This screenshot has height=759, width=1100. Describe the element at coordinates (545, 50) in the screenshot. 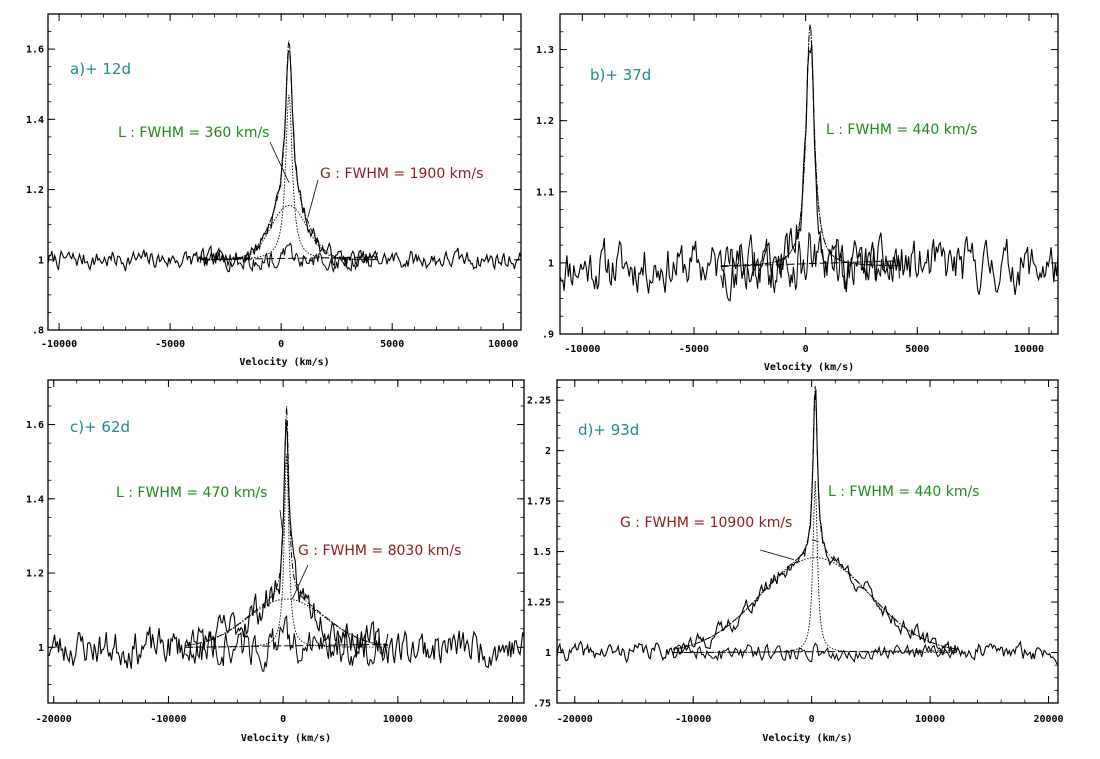

I see `y-tick-label: 1.3` at that location.